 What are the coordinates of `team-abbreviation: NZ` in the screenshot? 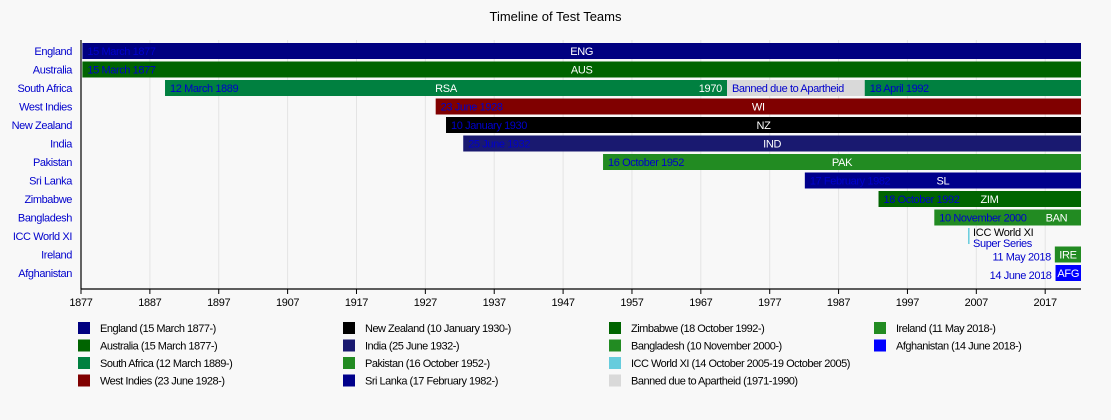 It's located at (763, 126).